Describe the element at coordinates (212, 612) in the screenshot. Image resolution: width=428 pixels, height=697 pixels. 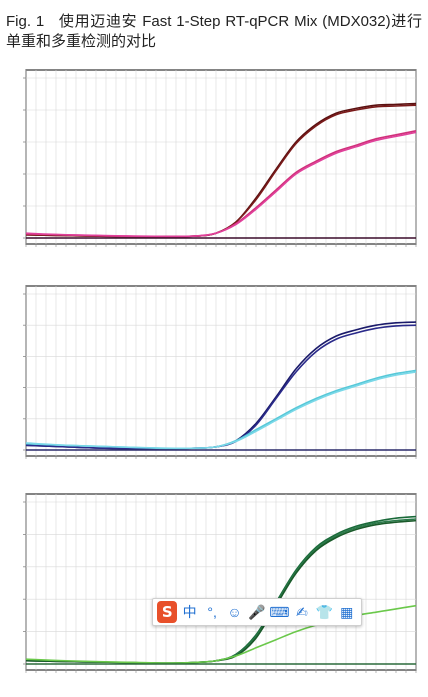
I see `punctuation-button: °,` at that location.